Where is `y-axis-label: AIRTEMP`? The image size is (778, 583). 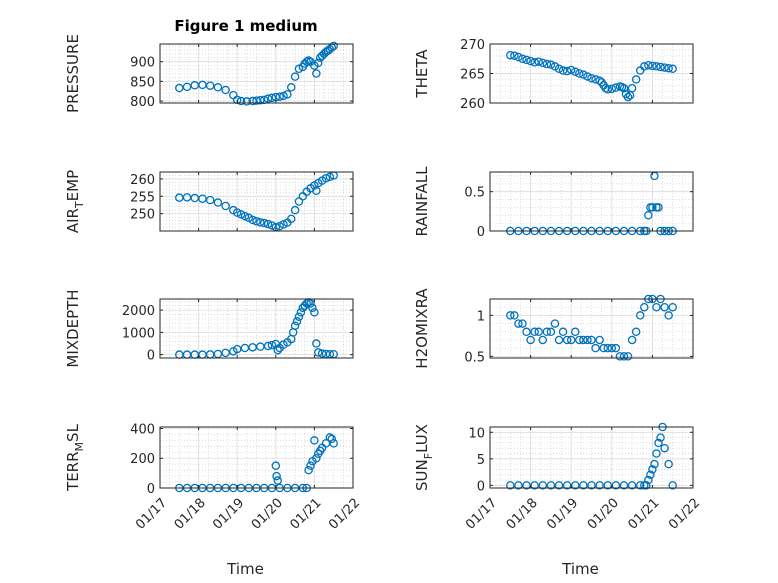 y-axis-label: AIRTEMP is located at coordinates (75, 201).